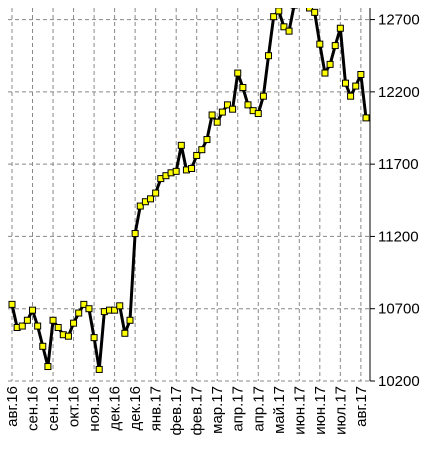 Image resolution: width=446 pixels, height=467 pixels. I want to click on x-tick-label: мар.17, so click(217, 410).